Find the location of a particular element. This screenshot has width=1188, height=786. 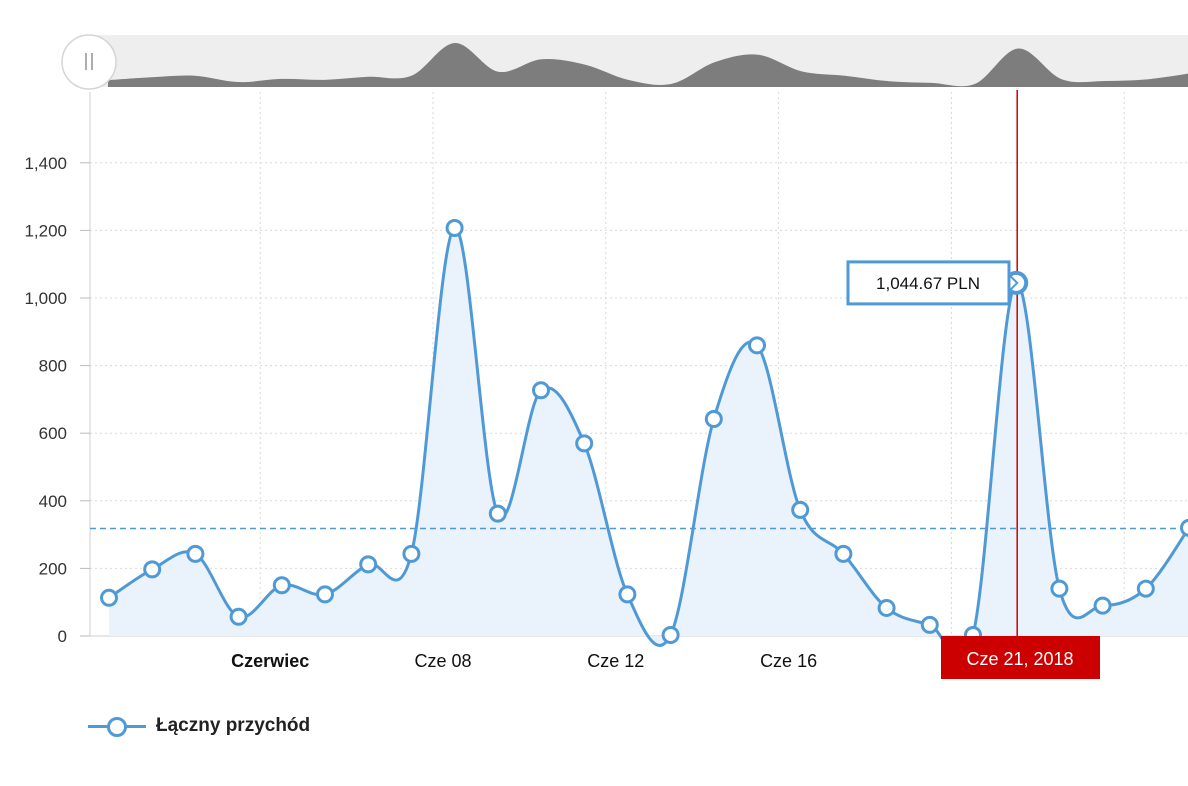

y-tick-label: 400 is located at coordinates (53, 501).